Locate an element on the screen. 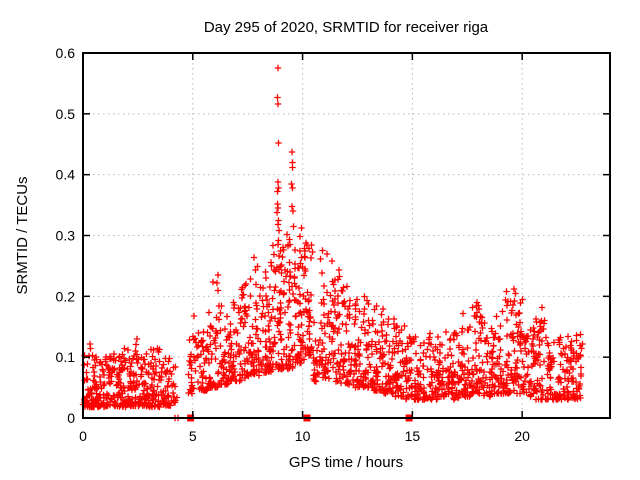 This screenshot has height=480, width=640. x-tick-label: 20 is located at coordinates (522, 436).